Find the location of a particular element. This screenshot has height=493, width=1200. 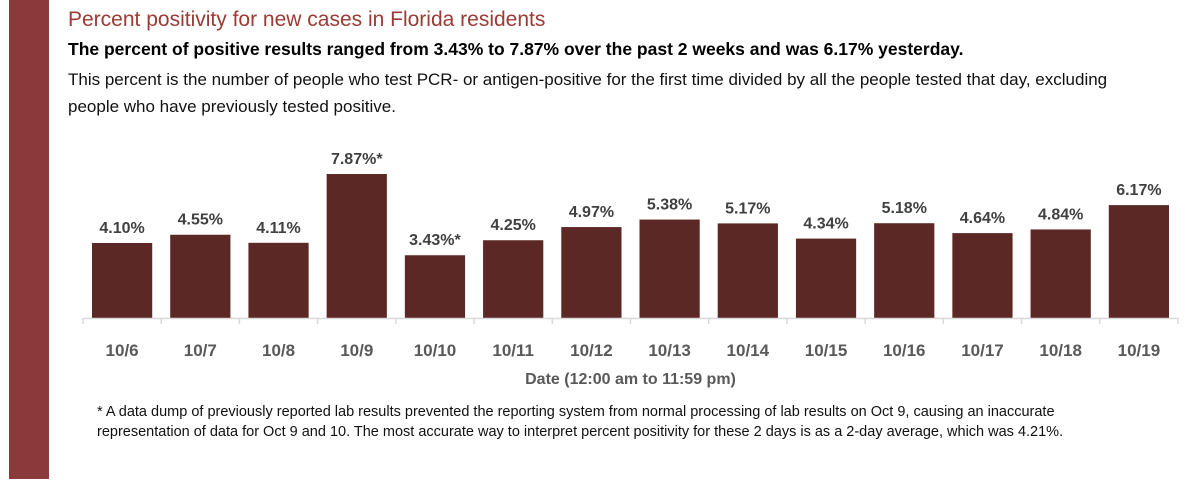

data-label: 4.84% is located at coordinates (1060, 214).